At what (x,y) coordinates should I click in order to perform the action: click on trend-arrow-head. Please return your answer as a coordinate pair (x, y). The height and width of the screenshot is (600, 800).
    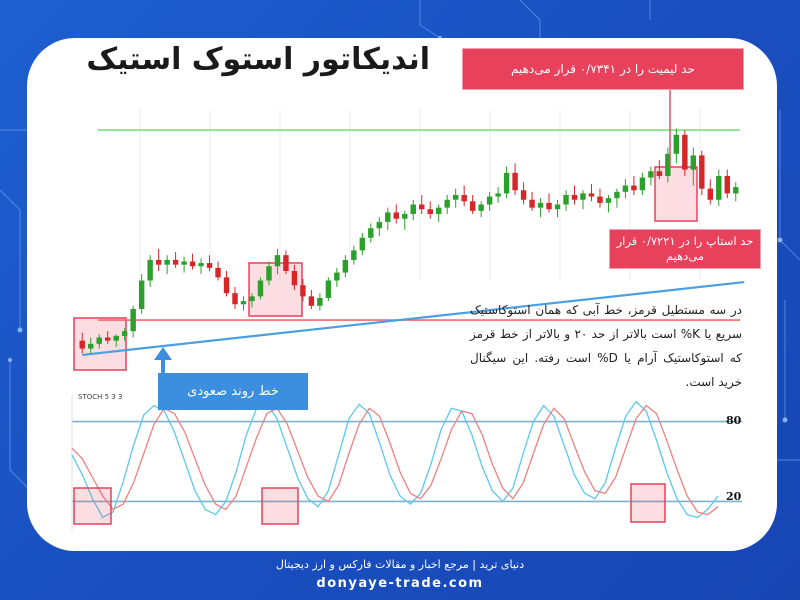
    Looking at the image, I should click on (163, 353).